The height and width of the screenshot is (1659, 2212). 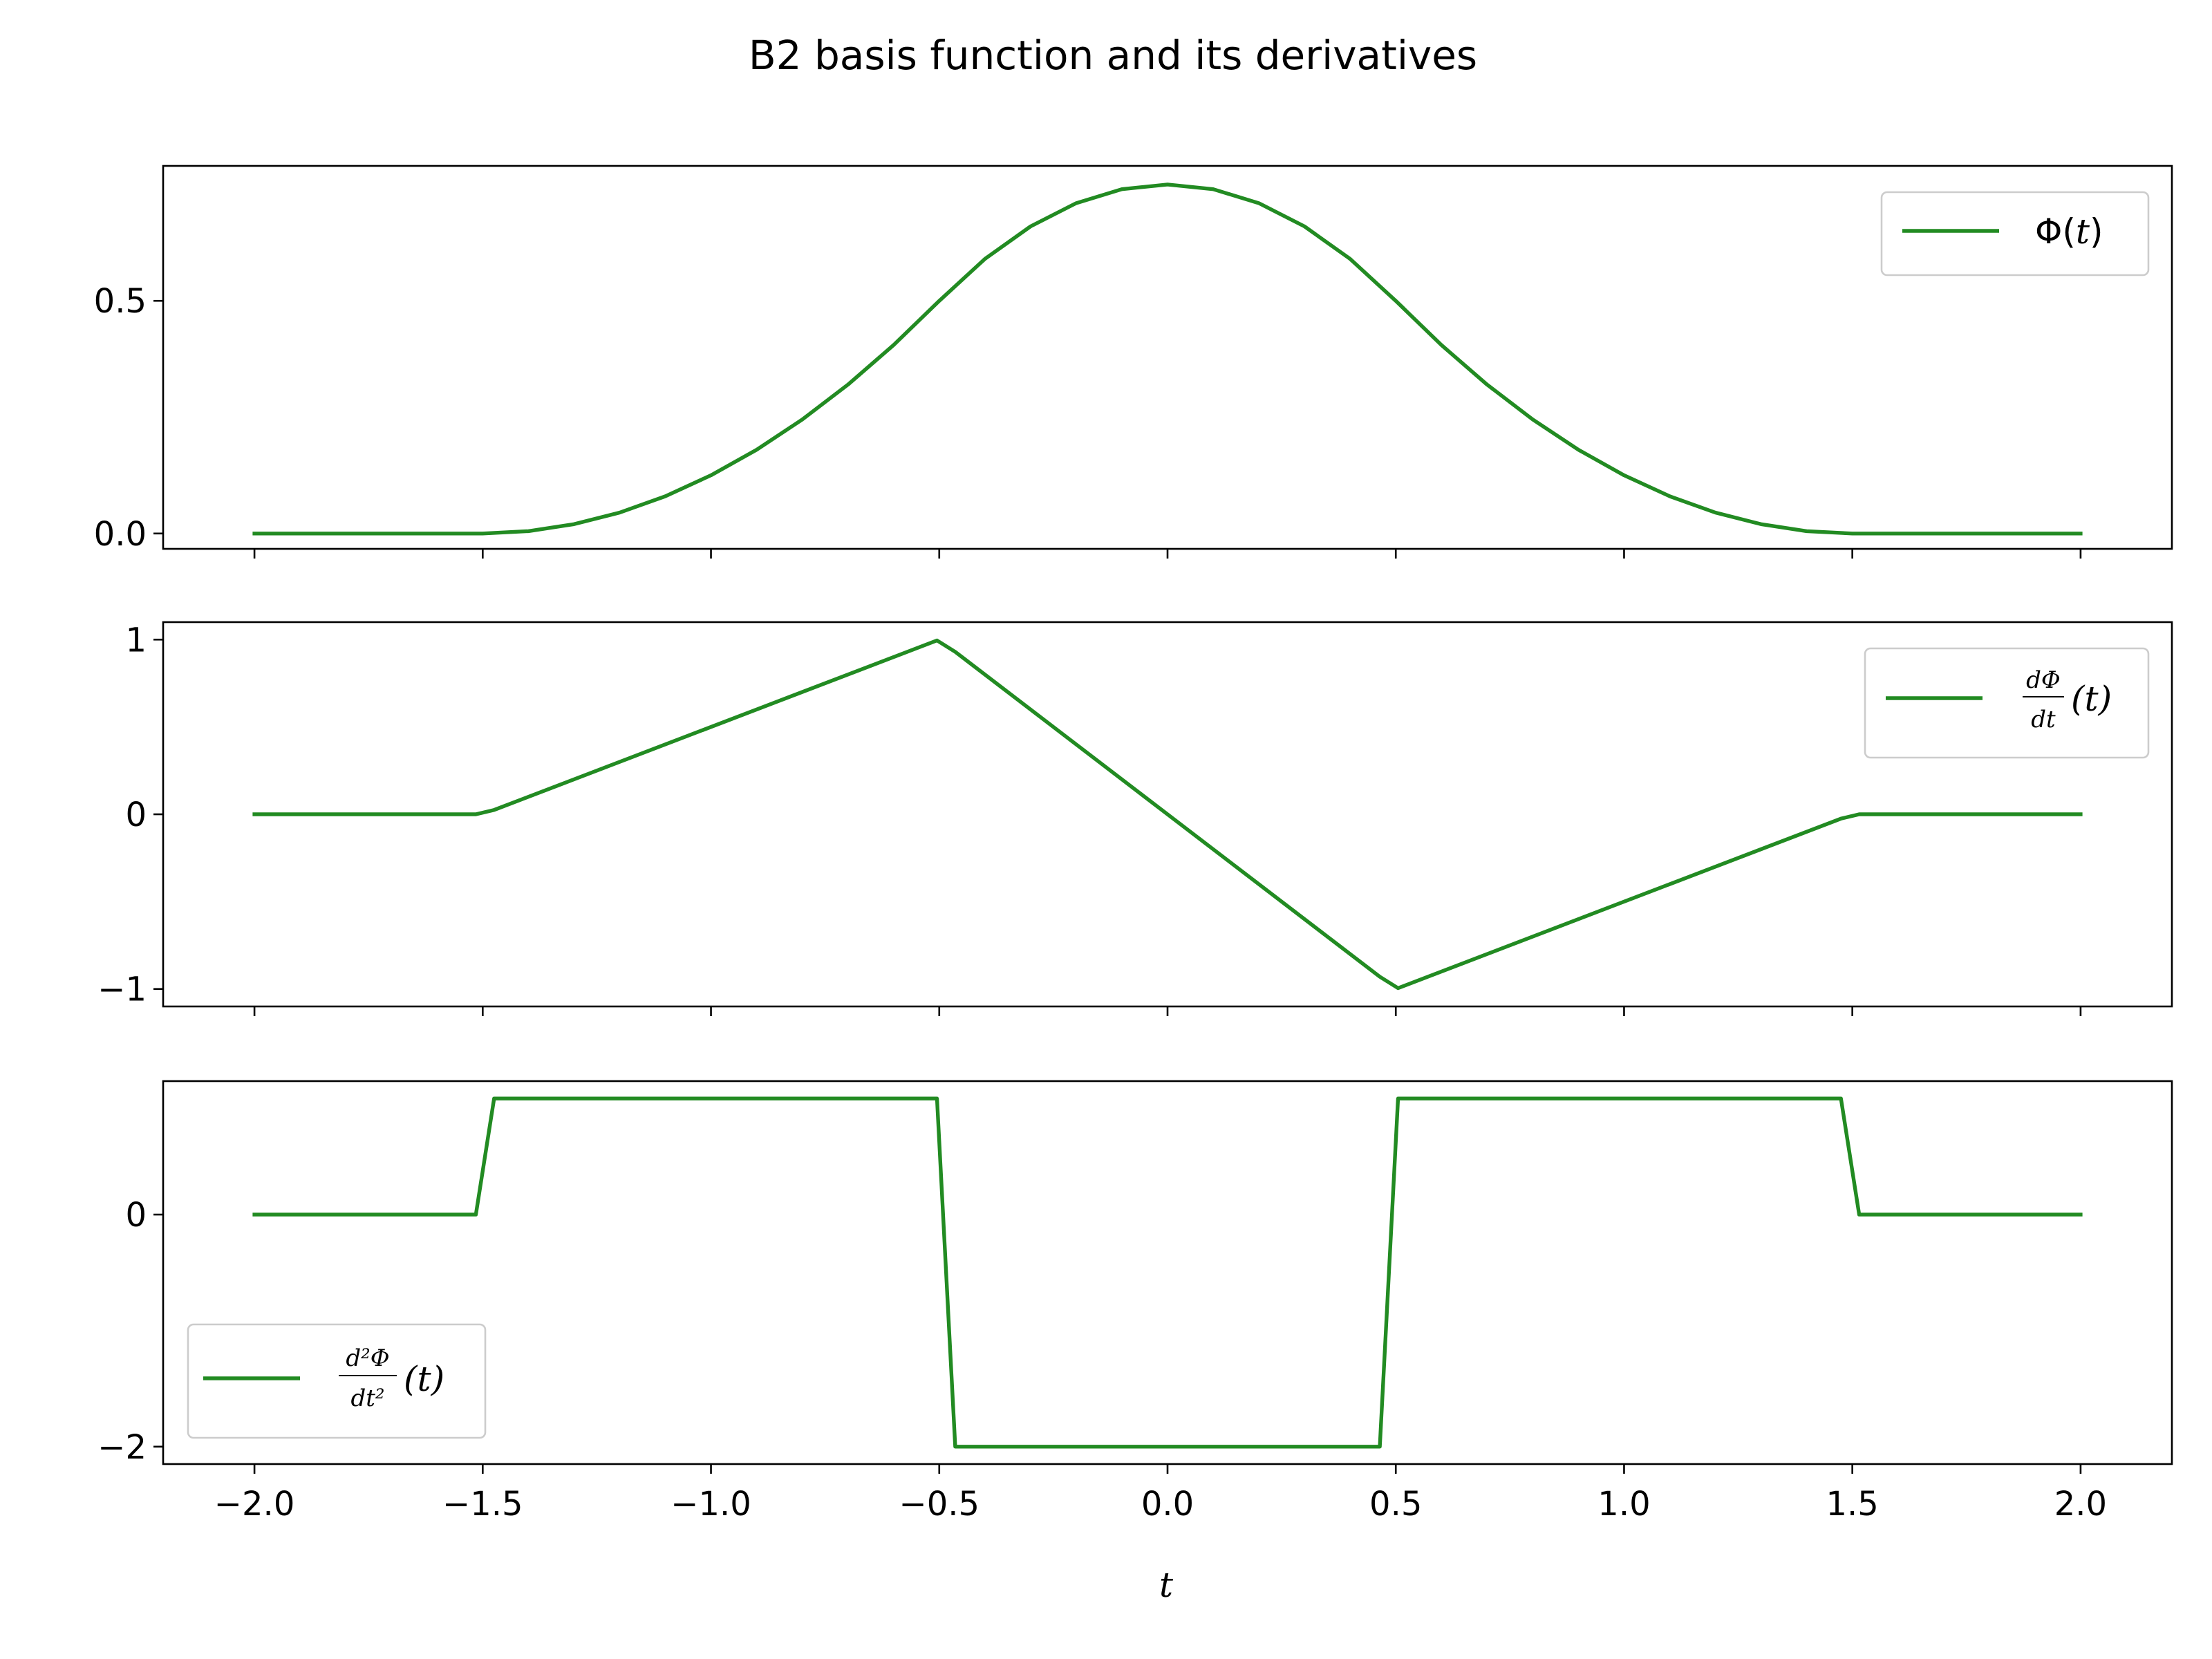 I want to click on legend: Φ(t), so click(x=2015, y=233).